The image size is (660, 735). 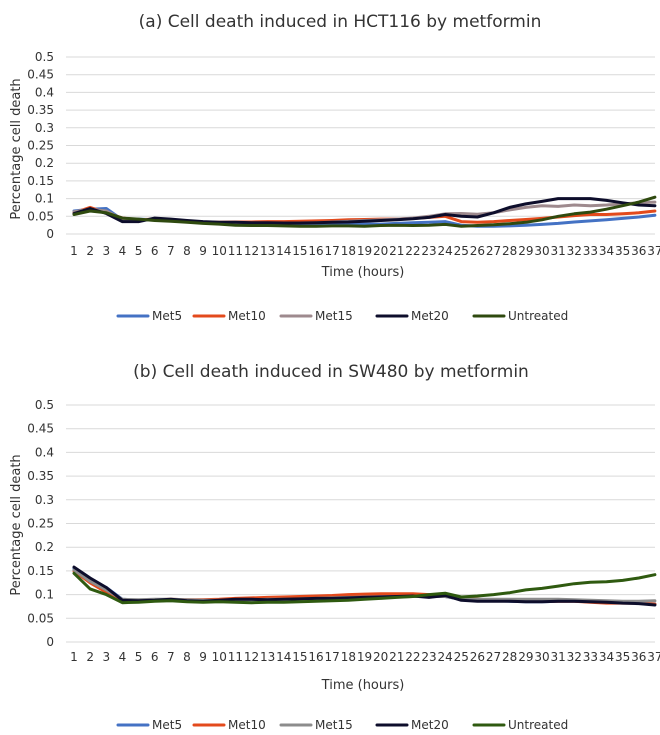 I want to click on x-tick-label: 34, so click(x=606, y=657).